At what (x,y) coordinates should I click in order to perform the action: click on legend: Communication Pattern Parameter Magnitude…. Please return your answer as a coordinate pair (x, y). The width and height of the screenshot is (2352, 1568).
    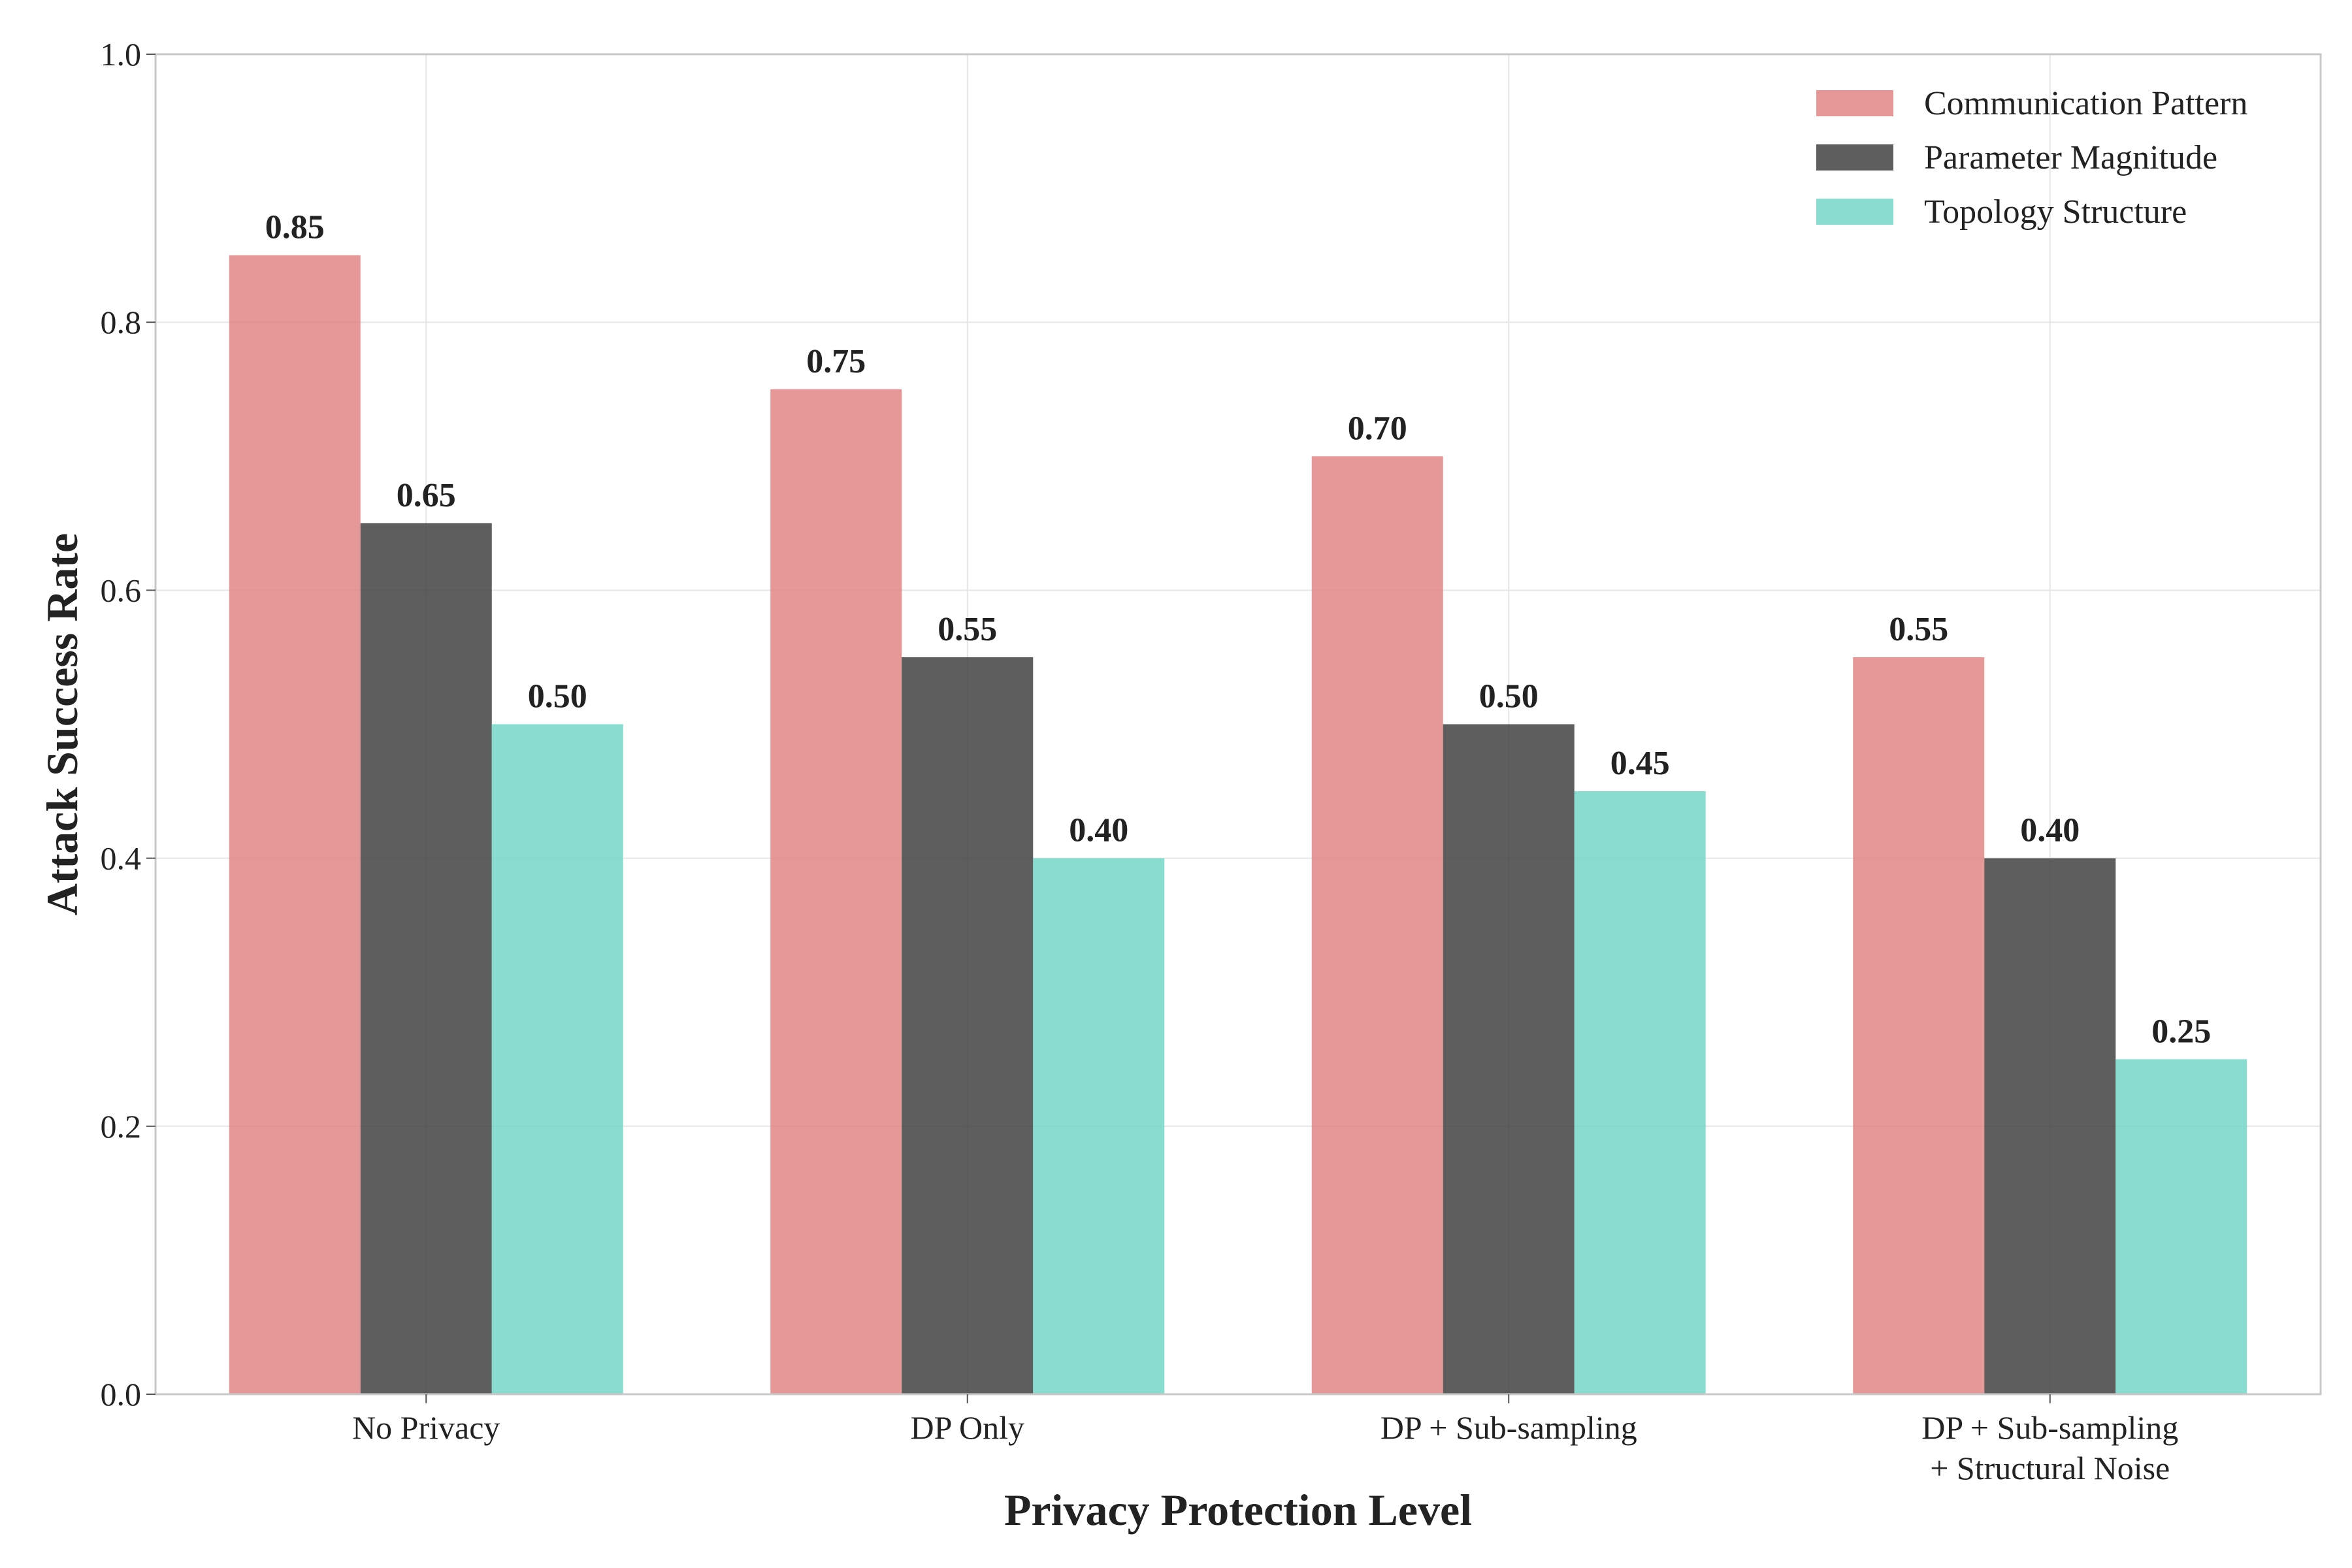
    Looking at the image, I should click on (2031, 158).